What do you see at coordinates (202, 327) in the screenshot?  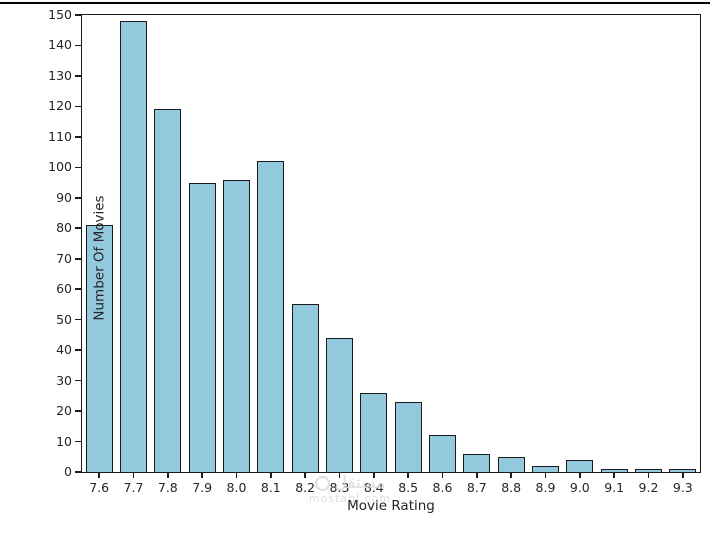 I see `bar-7.9` at bounding box center [202, 327].